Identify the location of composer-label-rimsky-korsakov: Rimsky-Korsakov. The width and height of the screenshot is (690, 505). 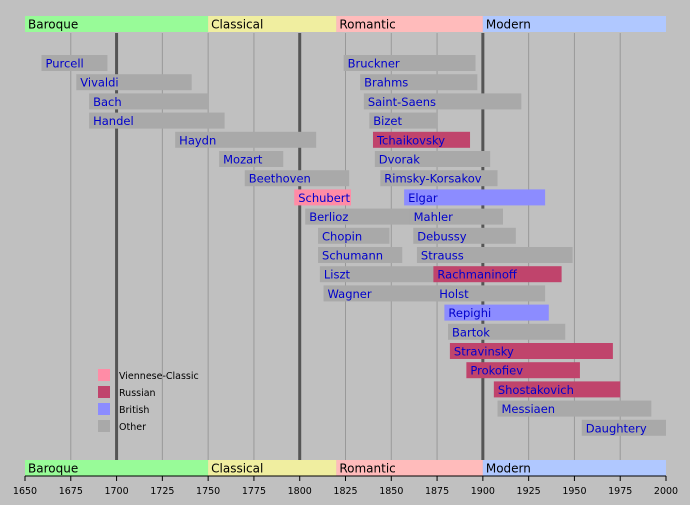
(432, 179).